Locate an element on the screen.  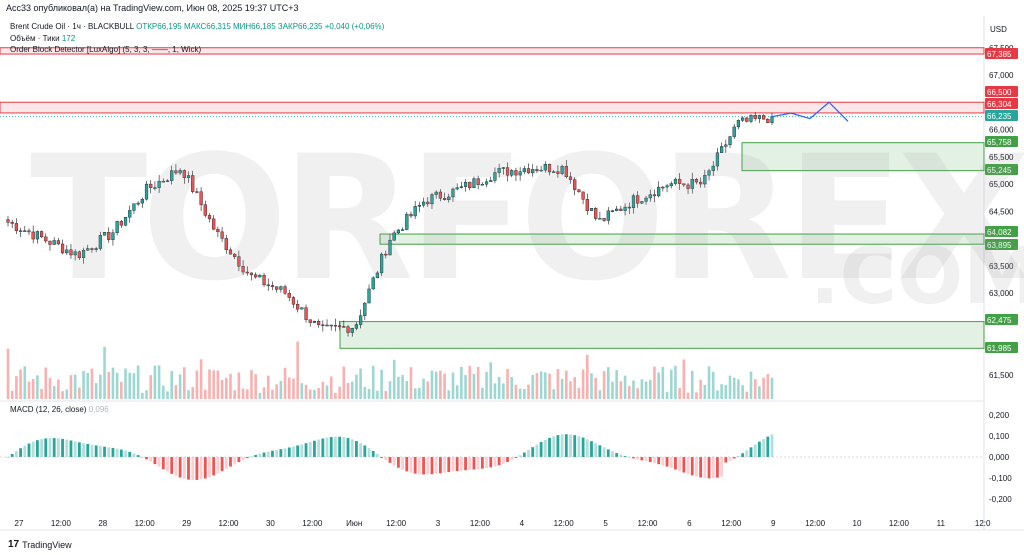
time-label-8: Июн is located at coordinates (354, 523).